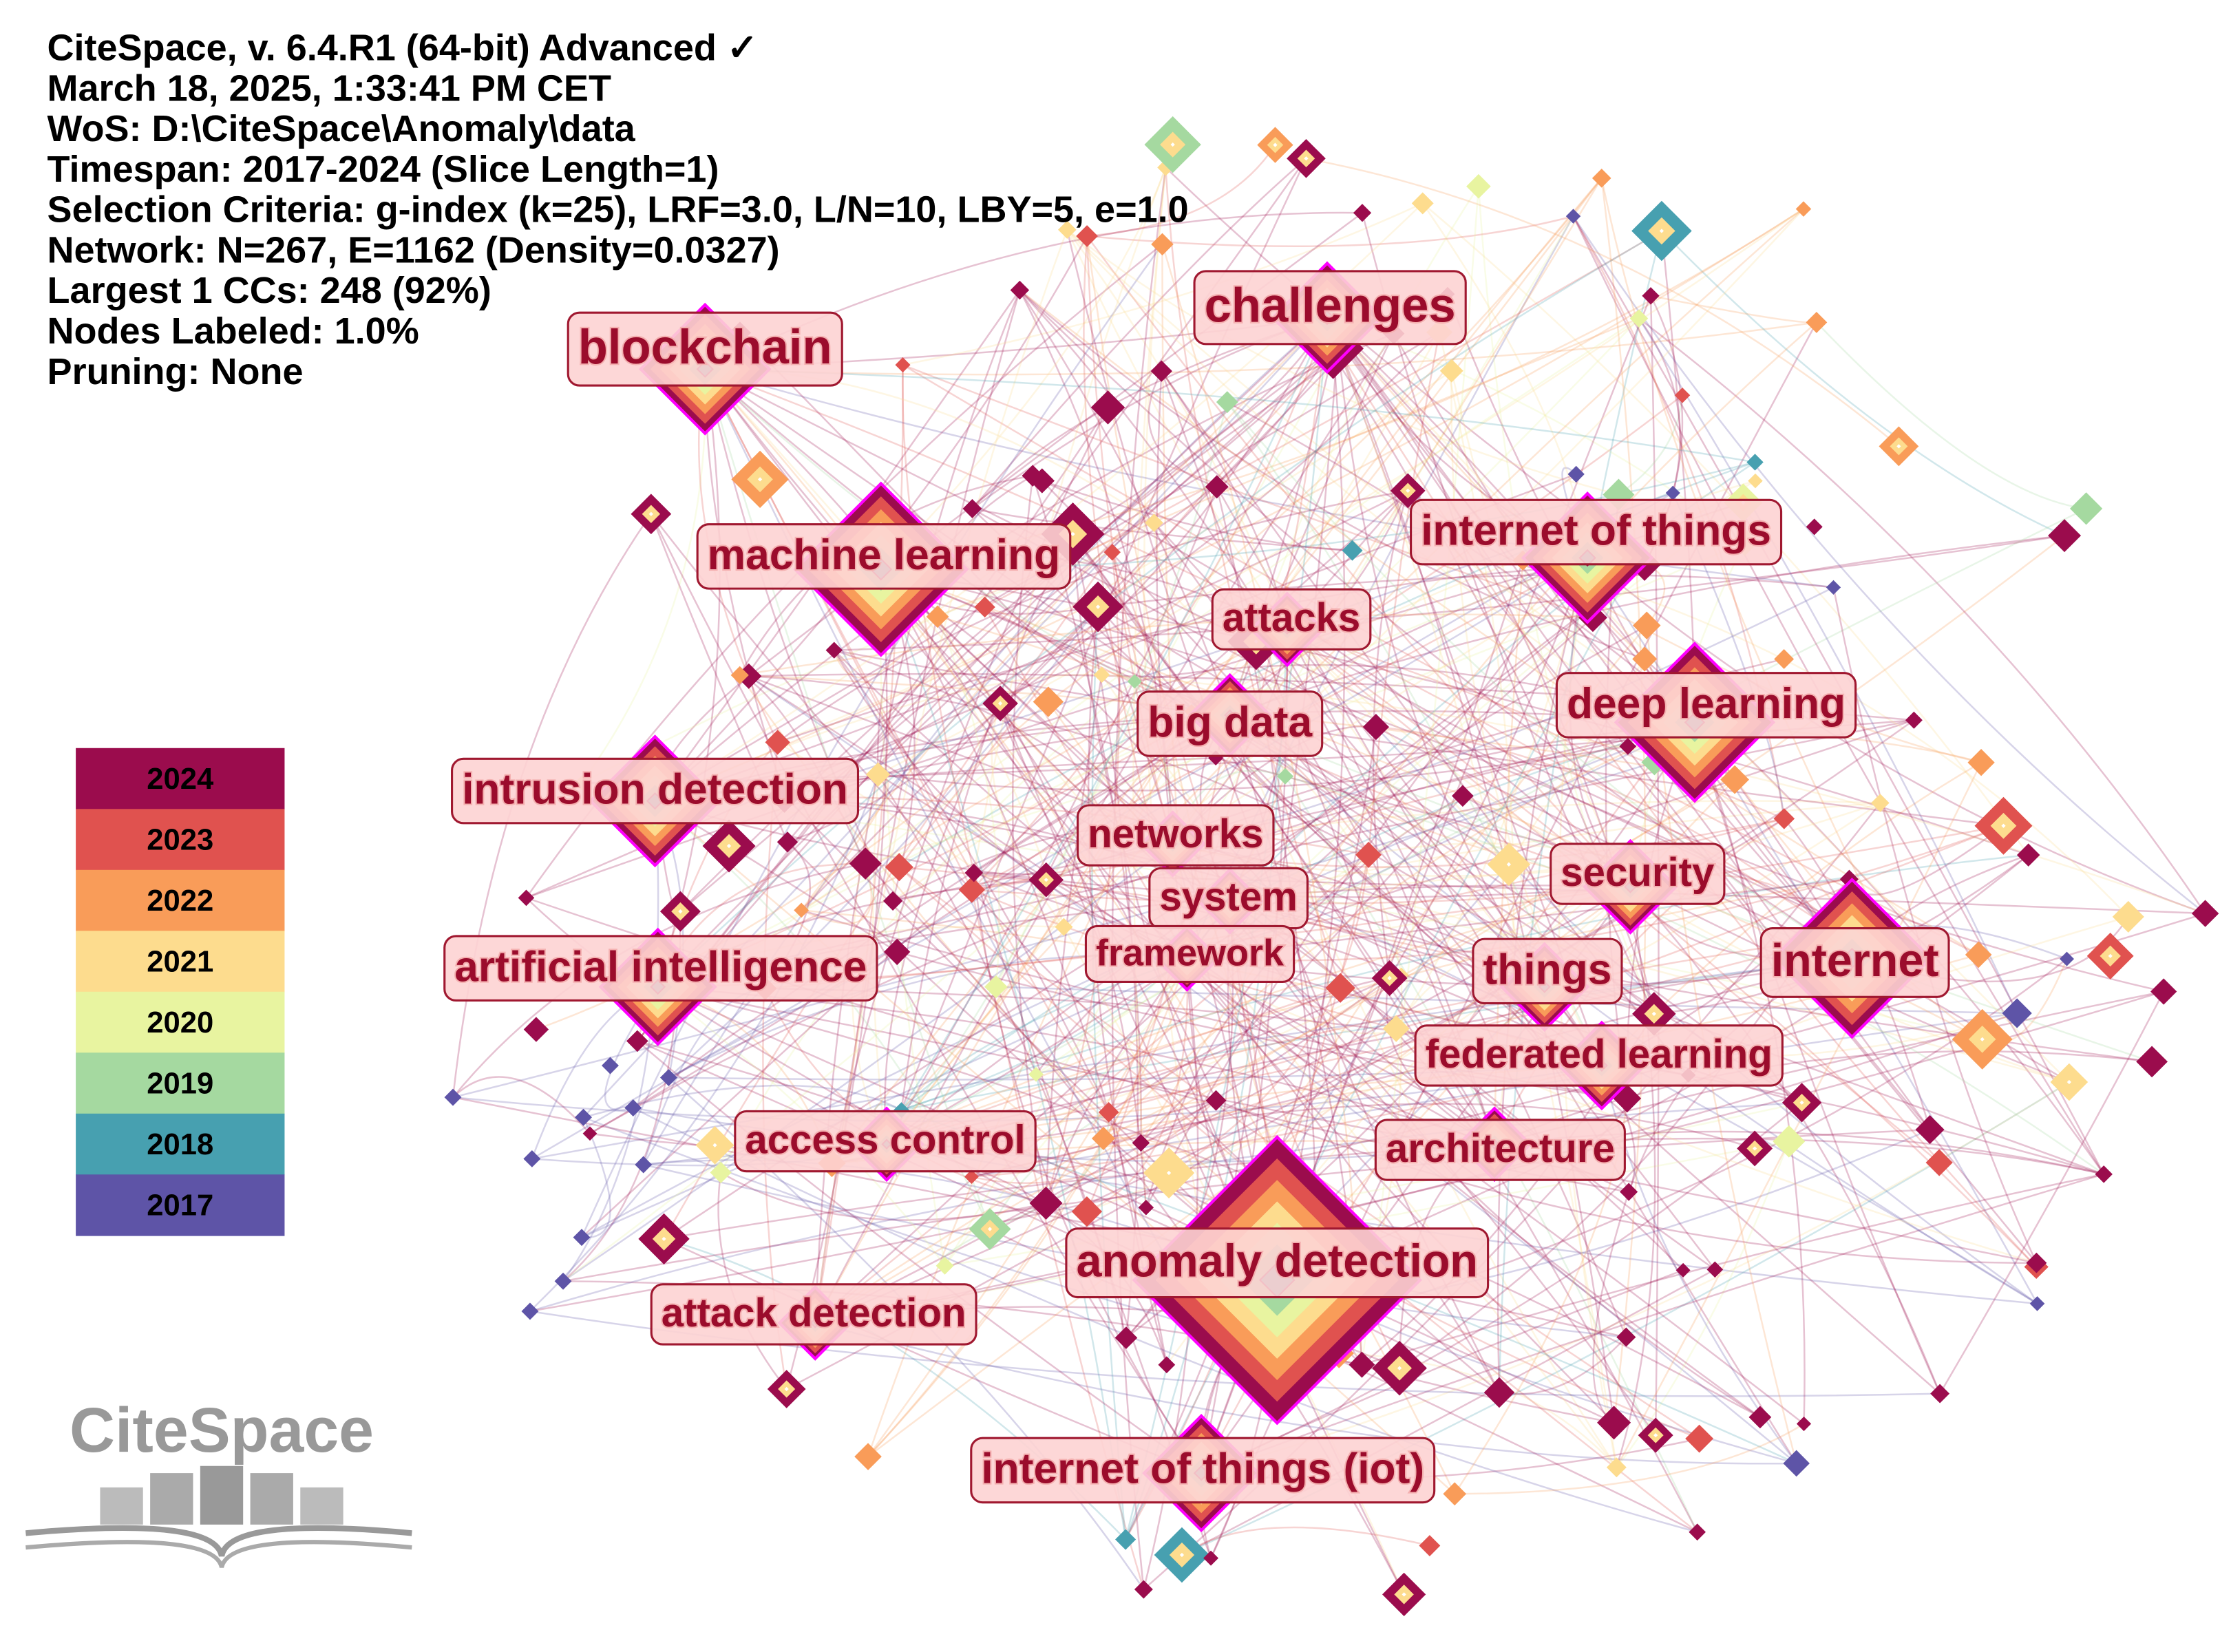 Image resolution: width=2231 pixels, height=1652 pixels. What do you see at coordinates (180, 963) in the screenshot?
I see `legend-label: 2021` at bounding box center [180, 963].